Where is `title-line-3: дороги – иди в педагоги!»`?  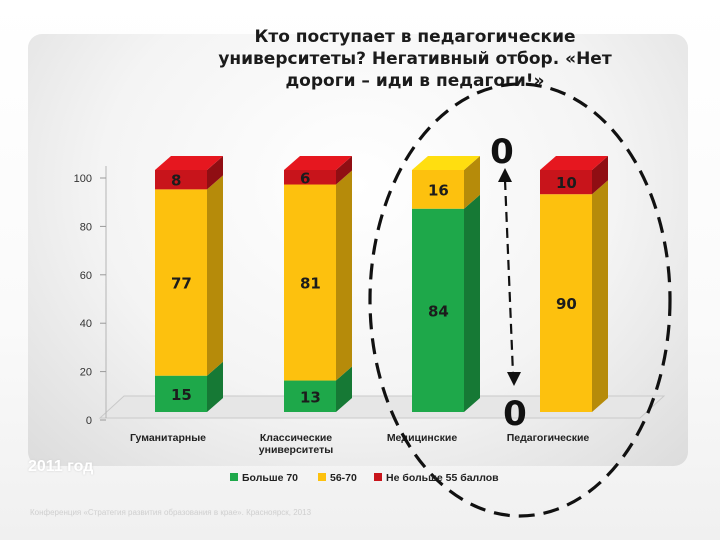
title-line-3: дороги – иди в педагоги!» is located at coordinates (415, 81).